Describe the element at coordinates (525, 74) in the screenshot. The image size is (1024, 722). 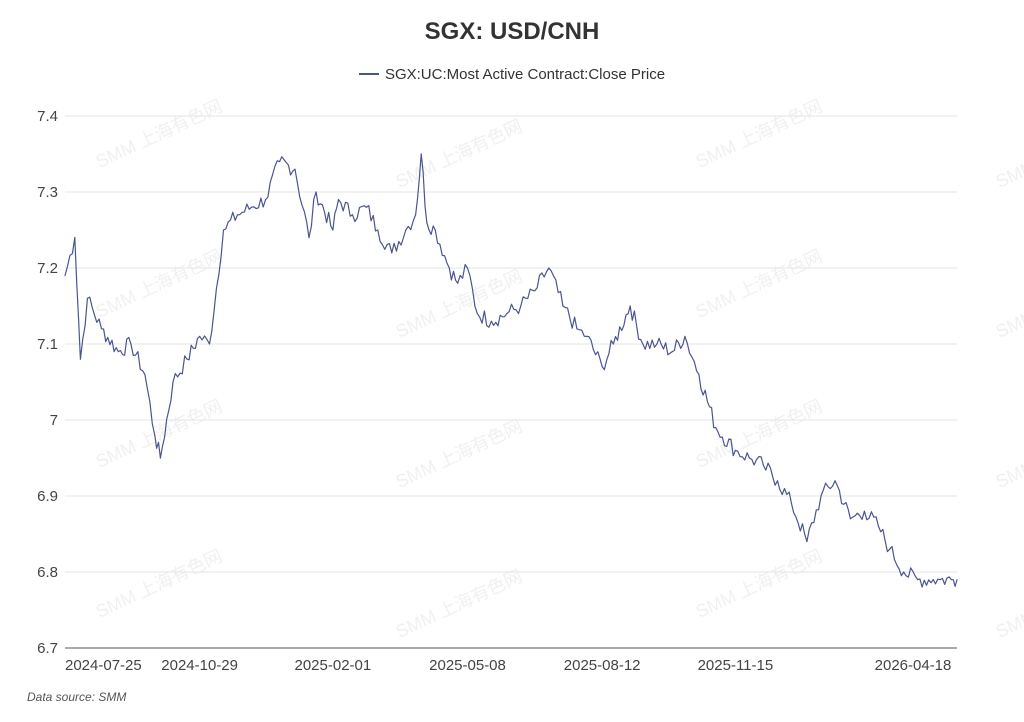
I see `legend-label: SGX:UC:Most Active Contract:Close Price` at that location.